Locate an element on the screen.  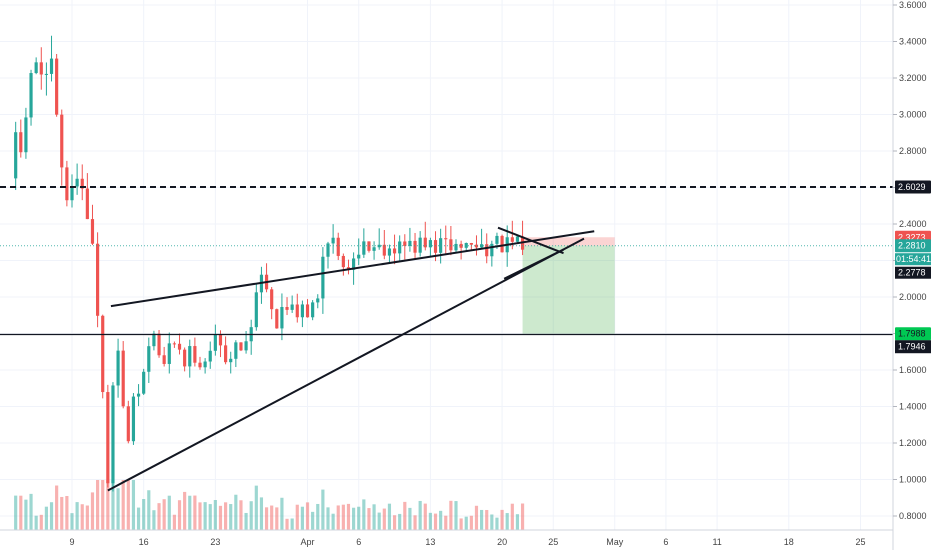
time-tick-label: 25 is located at coordinates (860, 542).